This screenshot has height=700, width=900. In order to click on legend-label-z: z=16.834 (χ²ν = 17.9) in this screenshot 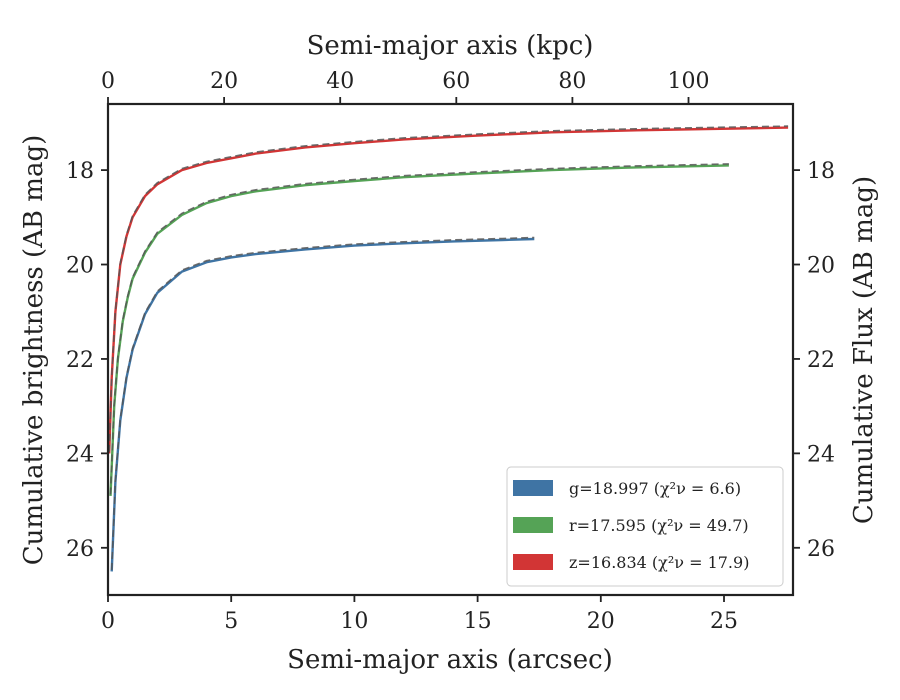, I will do `click(659, 562)`.